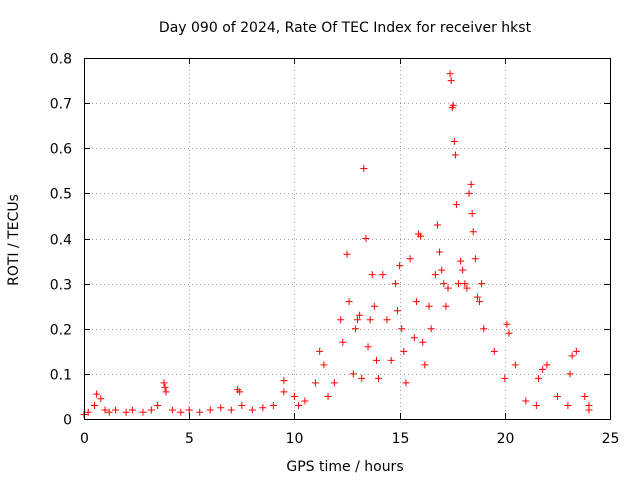 The image size is (640, 480). I want to click on x-tick-label: 15, so click(401, 439).